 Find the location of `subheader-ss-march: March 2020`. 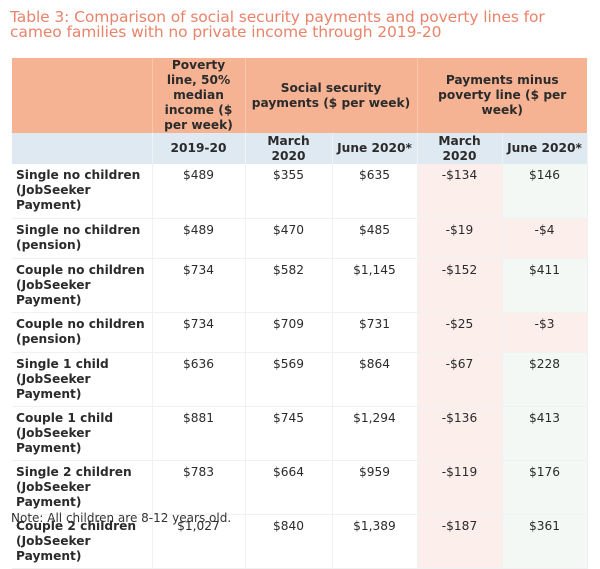

subheader-ss-march: March 2020 is located at coordinates (289, 148).